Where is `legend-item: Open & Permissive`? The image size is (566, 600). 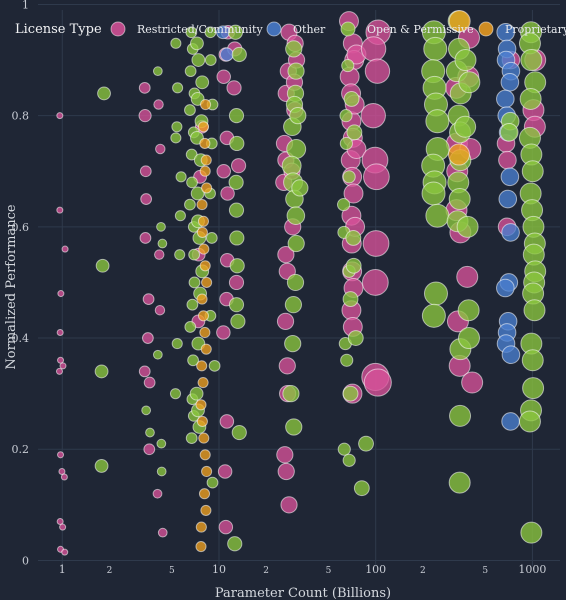 legend-item: Open & Permissive is located at coordinates (407, 29).